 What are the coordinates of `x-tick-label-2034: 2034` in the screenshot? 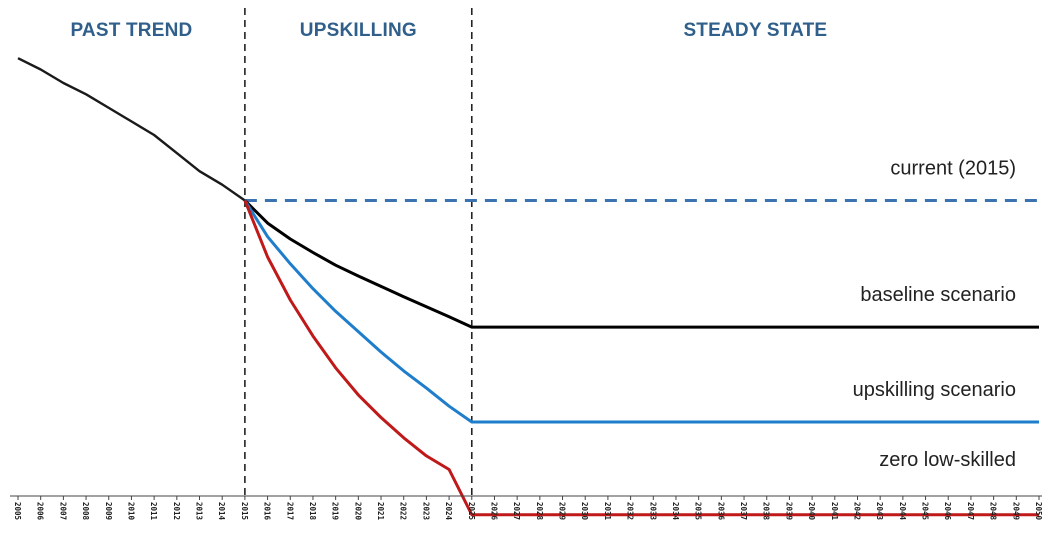 It's located at (675, 511).